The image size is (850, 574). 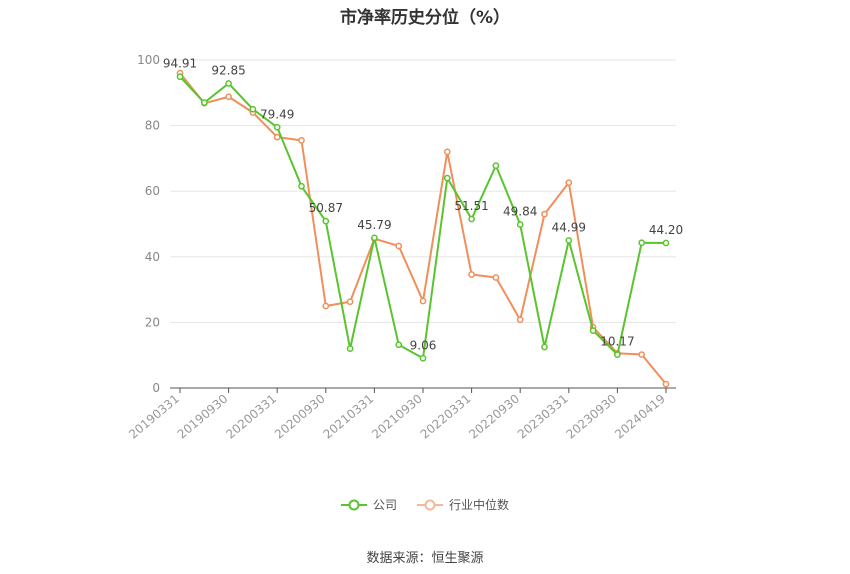 What do you see at coordinates (326, 208) in the screenshot?
I see `data-label: 50.87` at bounding box center [326, 208].